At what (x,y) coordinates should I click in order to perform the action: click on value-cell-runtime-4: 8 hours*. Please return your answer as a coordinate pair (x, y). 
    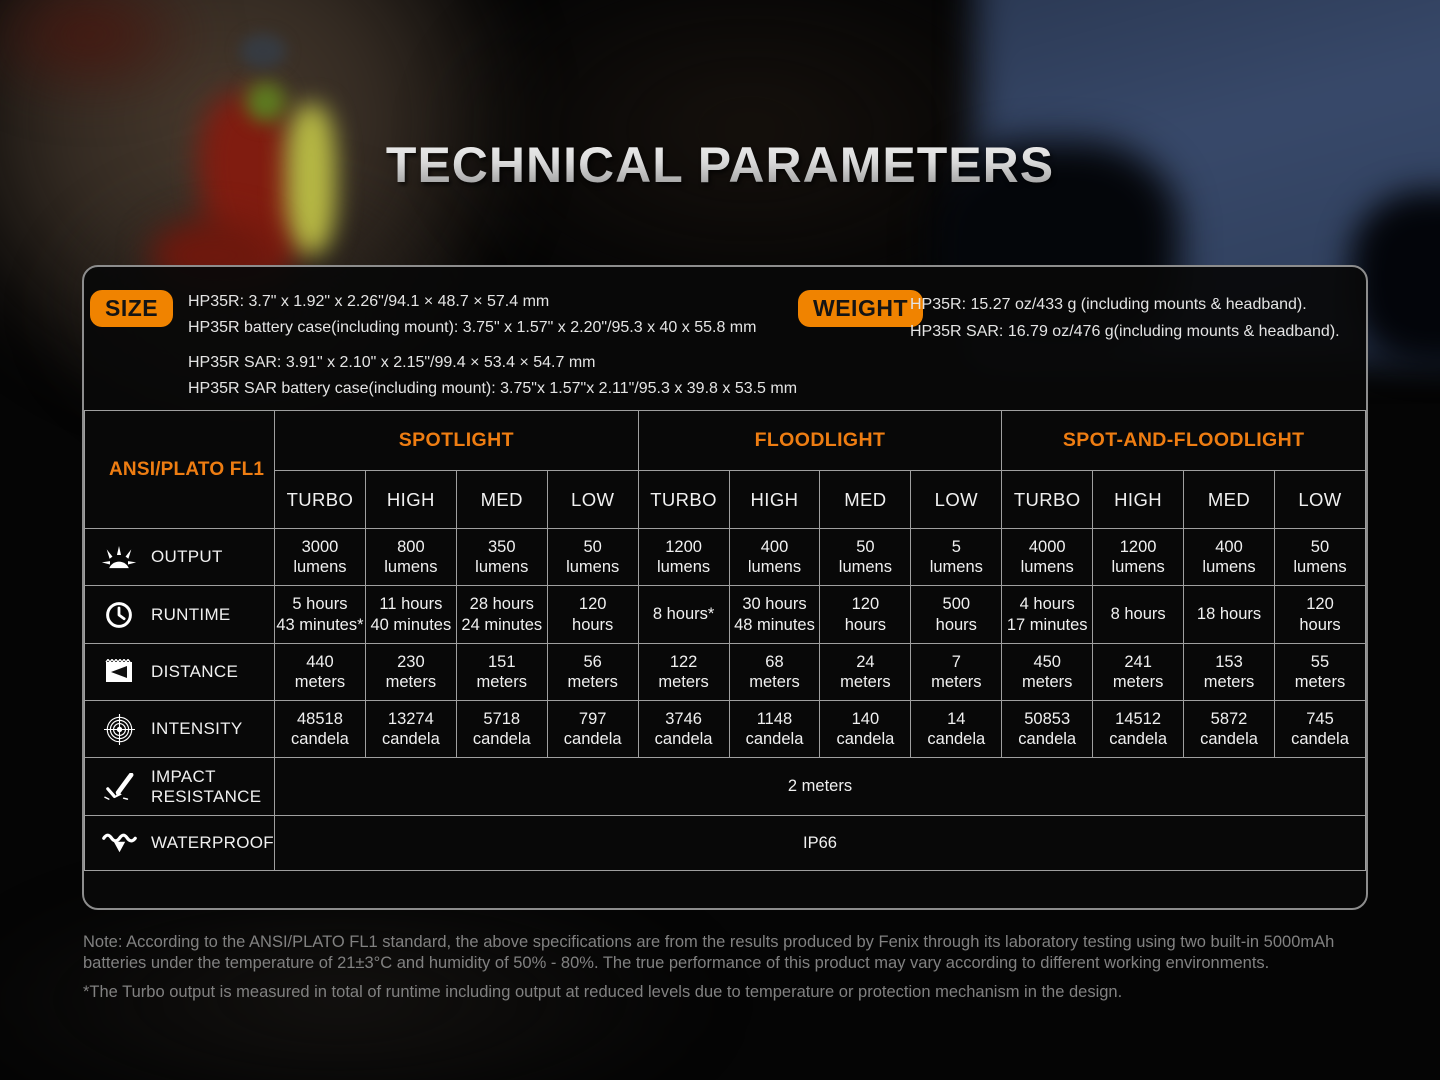
    Looking at the image, I should click on (683, 614).